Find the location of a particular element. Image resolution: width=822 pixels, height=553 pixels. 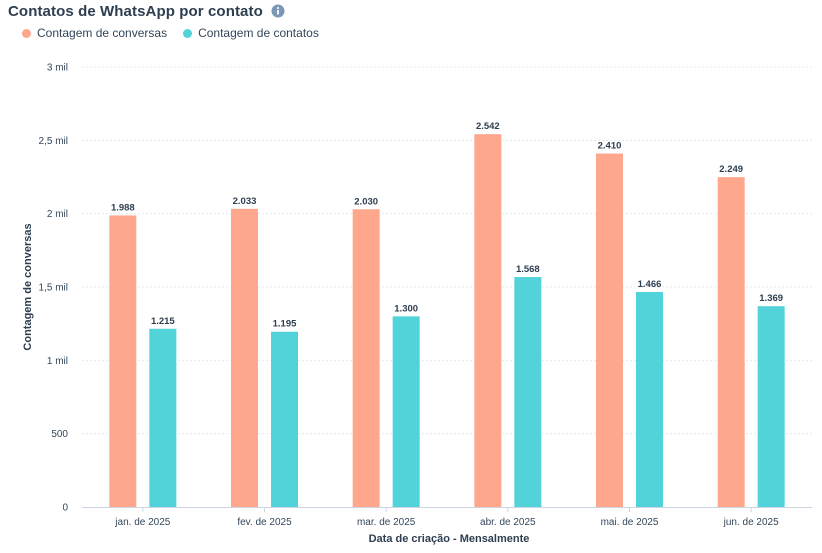

data-label: 1.195 is located at coordinates (285, 324).